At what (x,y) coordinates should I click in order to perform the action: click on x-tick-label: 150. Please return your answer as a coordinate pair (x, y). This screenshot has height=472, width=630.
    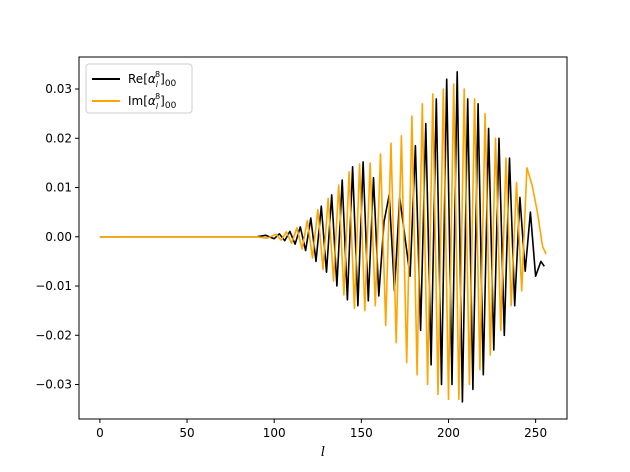
    Looking at the image, I should click on (361, 433).